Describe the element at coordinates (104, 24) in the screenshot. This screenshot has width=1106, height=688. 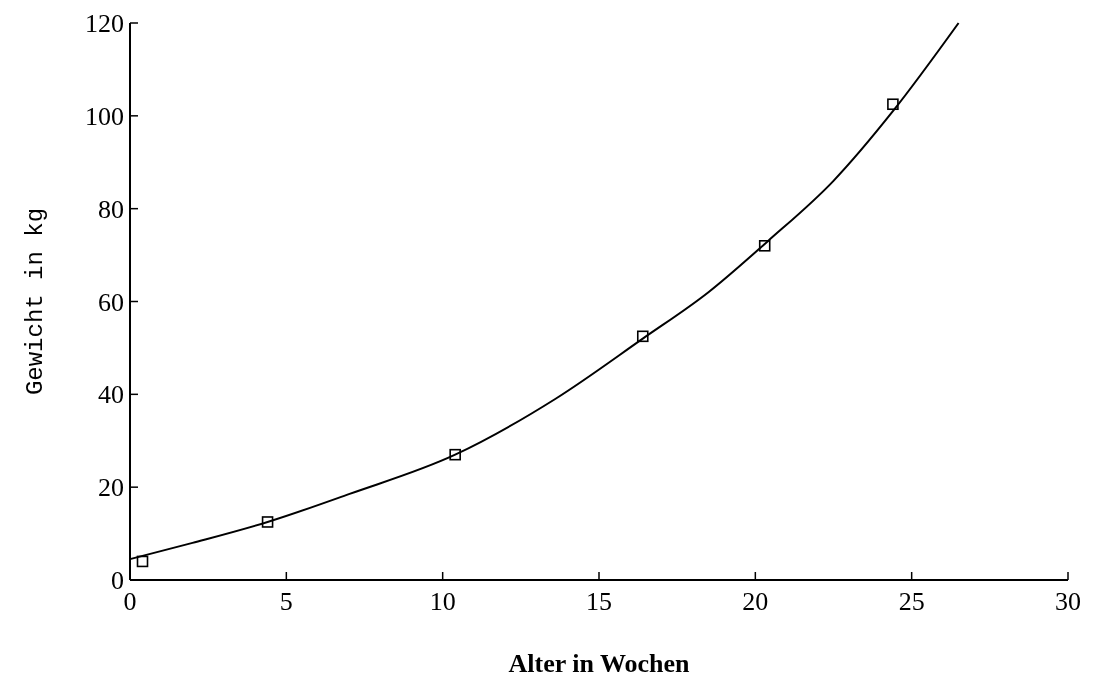
I see `y-tick-label: 120` at that location.